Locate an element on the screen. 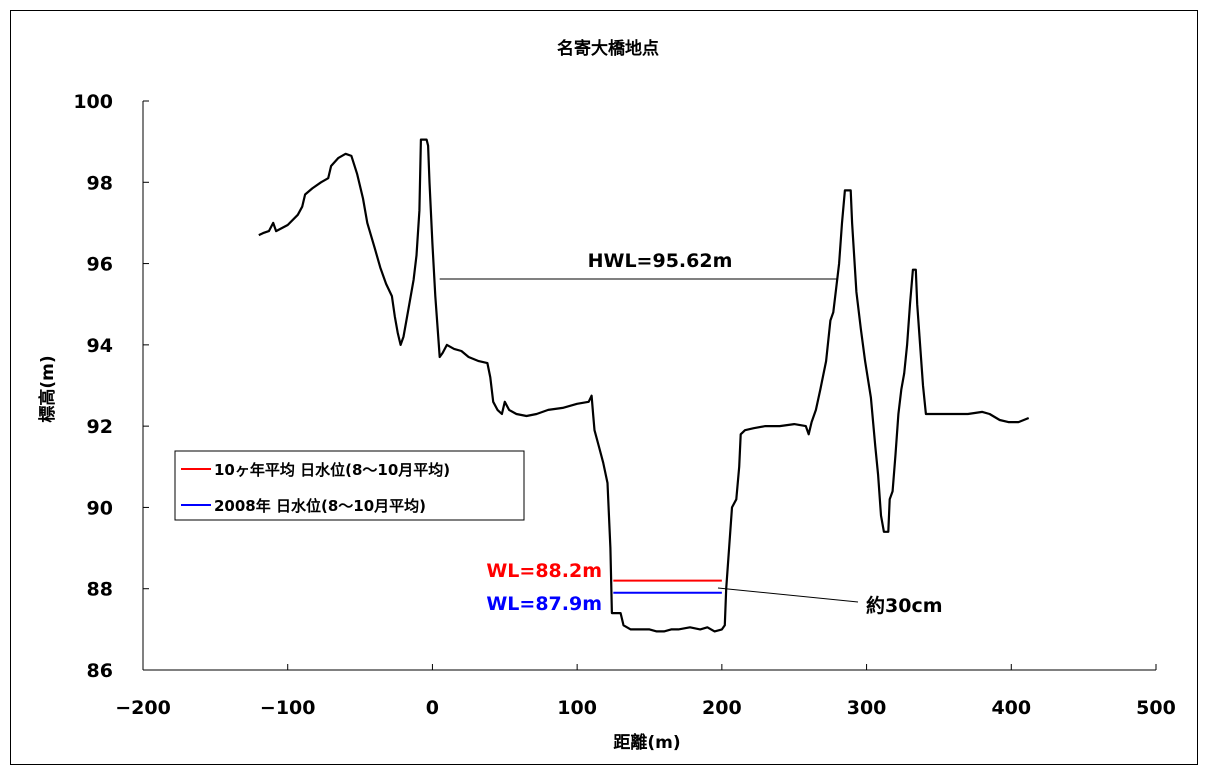  wl-blue-label: WL=87.9m is located at coordinates (544, 604).